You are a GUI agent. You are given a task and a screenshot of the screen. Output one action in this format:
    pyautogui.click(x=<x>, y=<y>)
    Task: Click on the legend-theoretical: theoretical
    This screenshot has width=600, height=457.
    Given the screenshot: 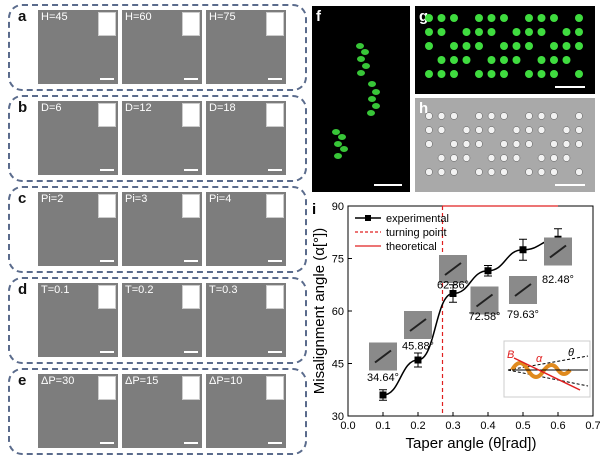 What is the action you would take?
    pyautogui.click(x=411, y=247)
    